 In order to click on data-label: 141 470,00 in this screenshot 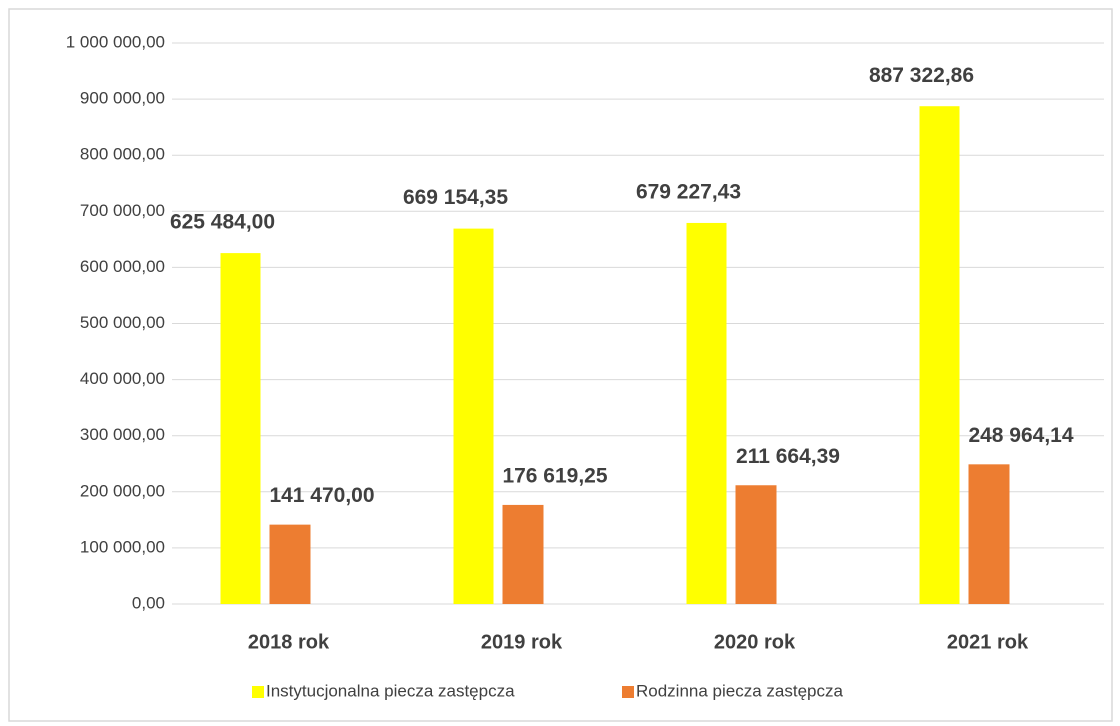, I will do `click(321, 495)`.